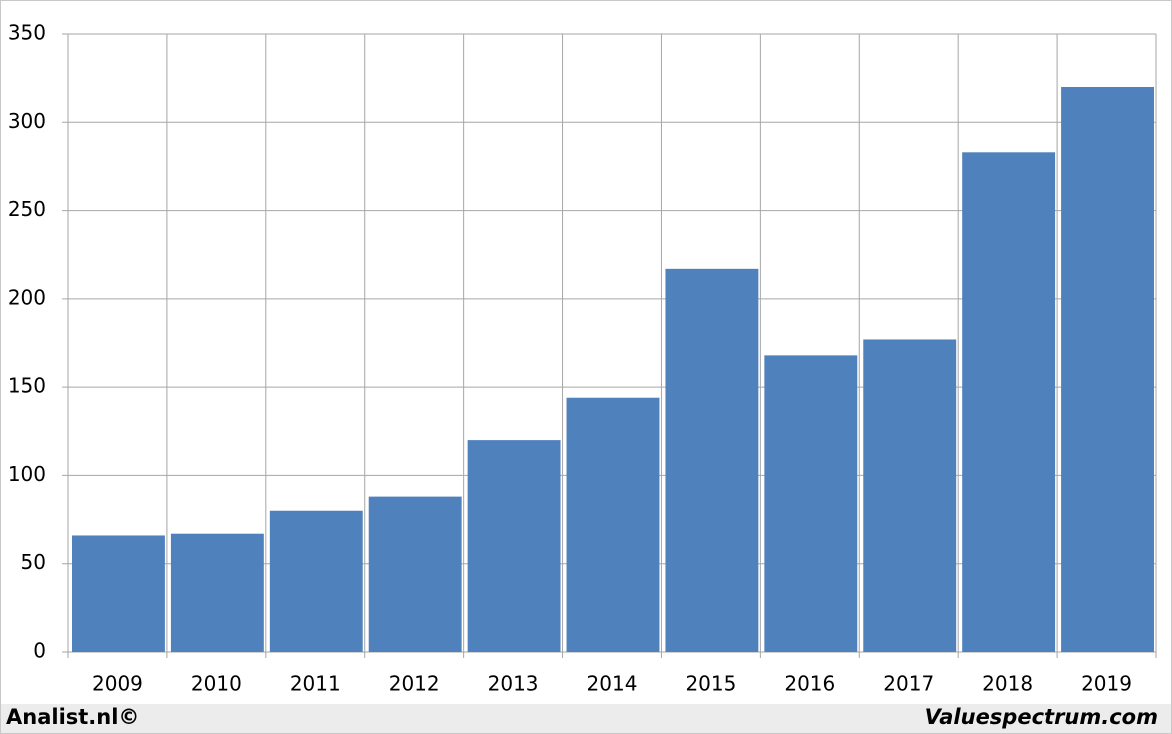 The height and width of the screenshot is (734, 1172). What do you see at coordinates (1041, 717) in the screenshot?
I see `footer-right: Valuespectrum.com` at bounding box center [1041, 717].